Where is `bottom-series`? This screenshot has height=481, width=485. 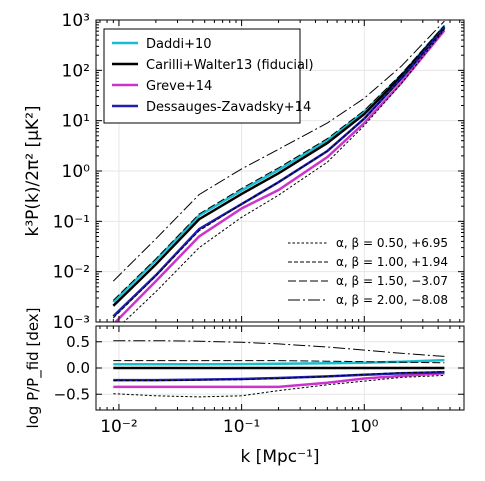 bottom-series is located at coordinates (279, 369).